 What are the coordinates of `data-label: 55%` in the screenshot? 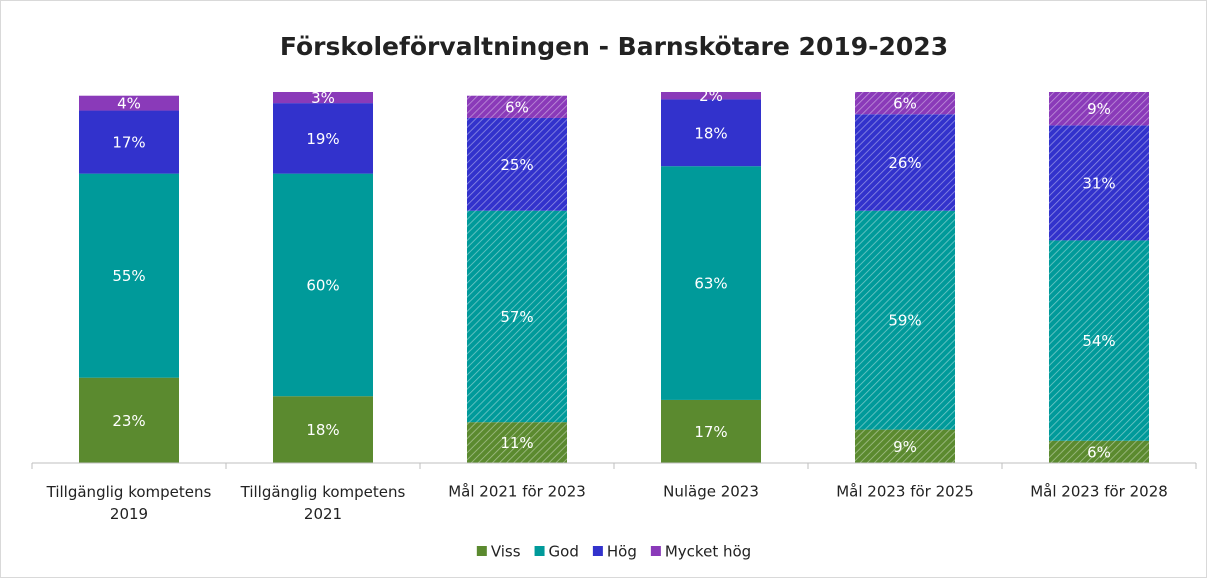 It's located at (128, 276).